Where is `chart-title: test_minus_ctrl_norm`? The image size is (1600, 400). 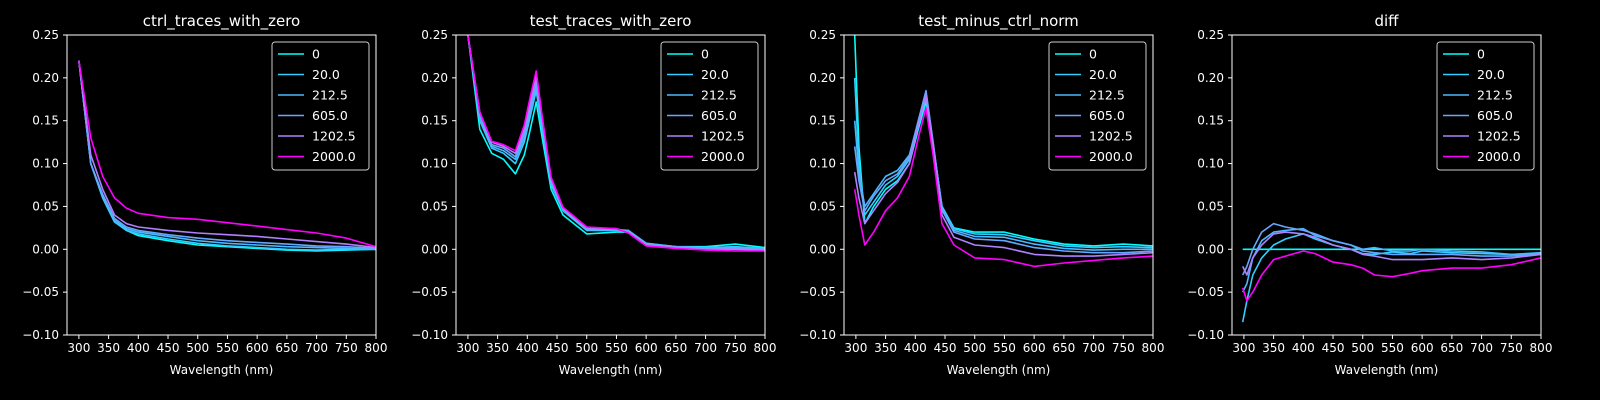
chart-title: test_minus_ctrl_norm is located at coordinates (998, 21).